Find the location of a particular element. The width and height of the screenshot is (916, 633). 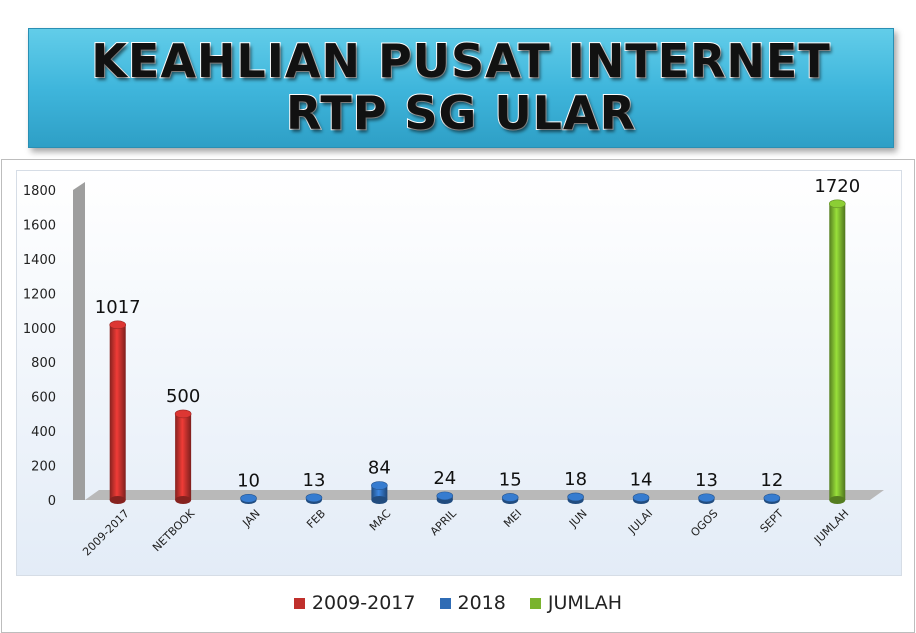

bar-netbook is located at coordinates (183, 456).